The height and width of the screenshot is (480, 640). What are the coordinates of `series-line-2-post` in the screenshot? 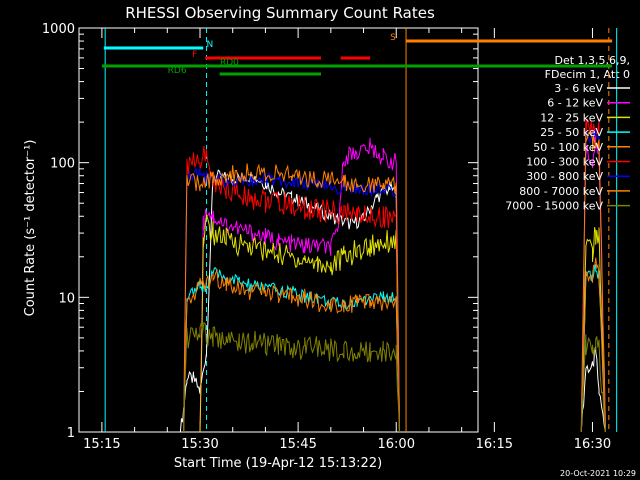 It's located at (593, 330).